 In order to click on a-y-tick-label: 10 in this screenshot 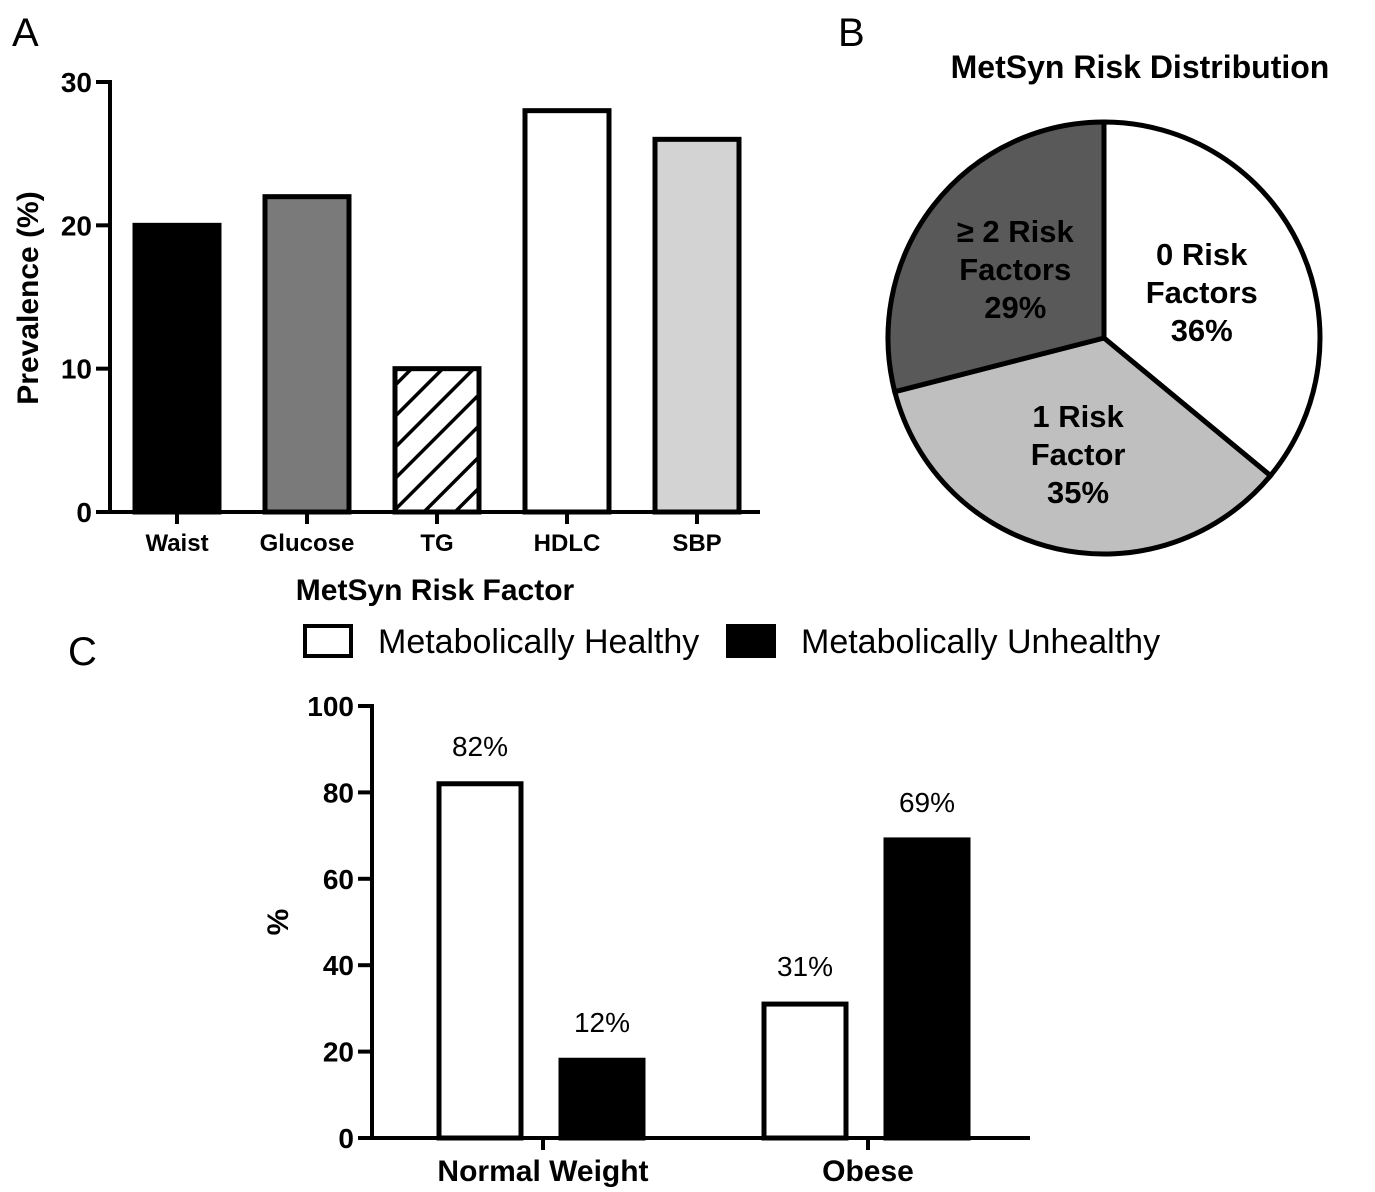, I will do `click(76, 369)`.